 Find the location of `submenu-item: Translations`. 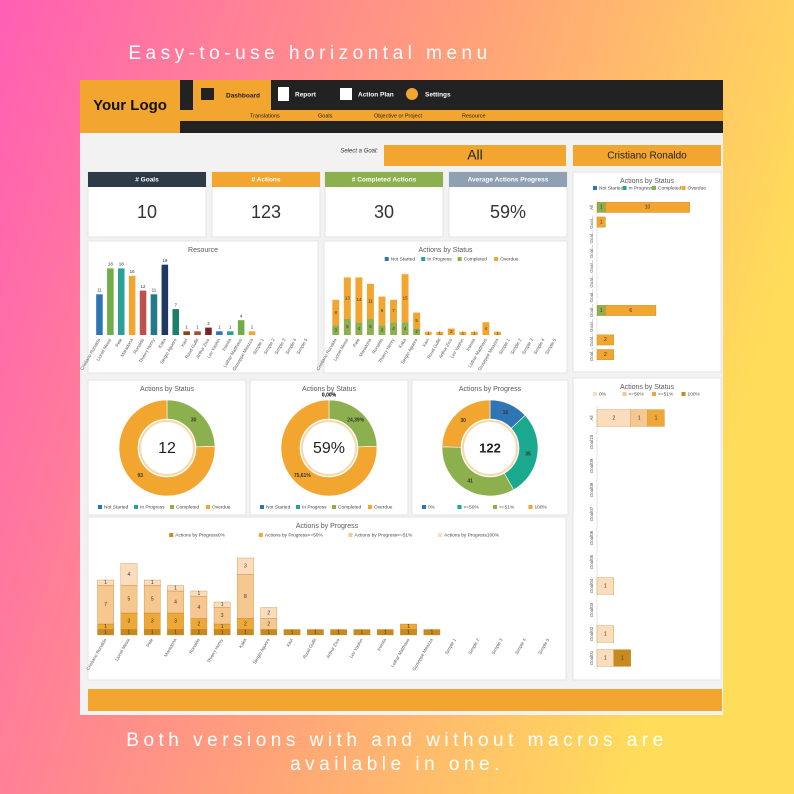

submenu-item: Translations is located at coordinates (265, 116).